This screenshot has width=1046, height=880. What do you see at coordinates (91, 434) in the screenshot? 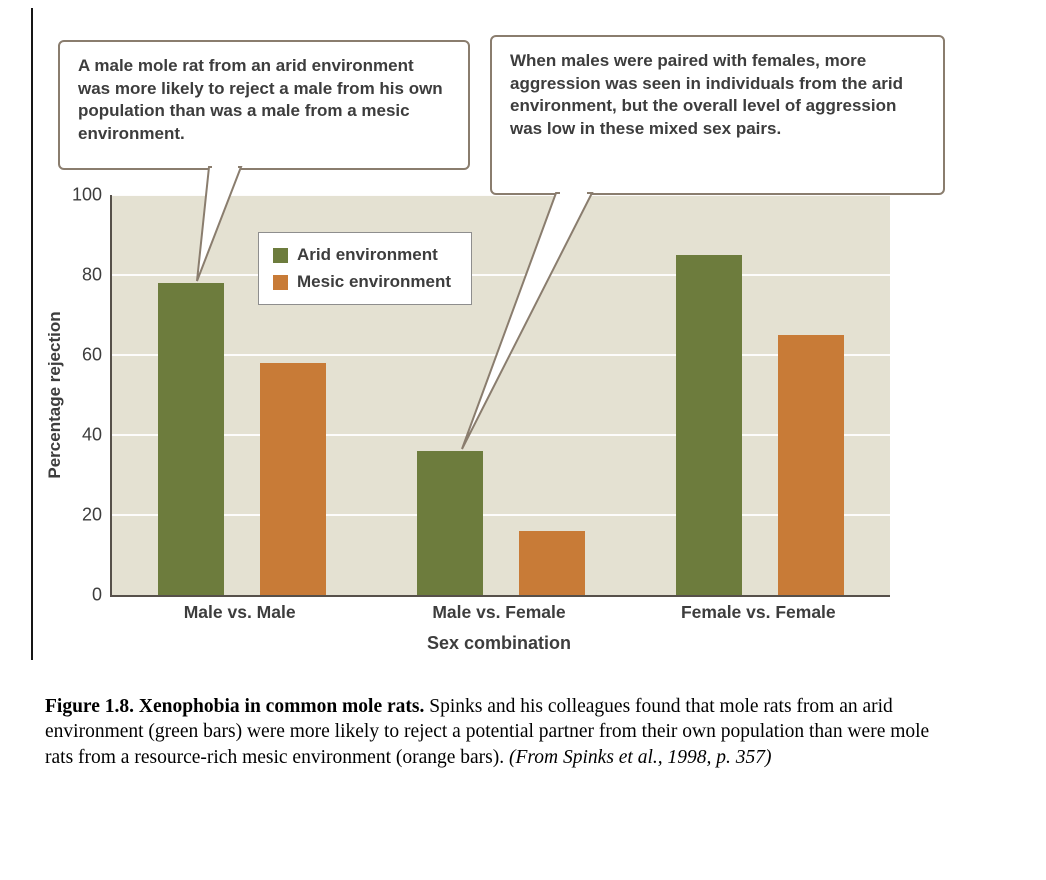
I see `y-tick-label: 40` at bounding box center [91, 434].